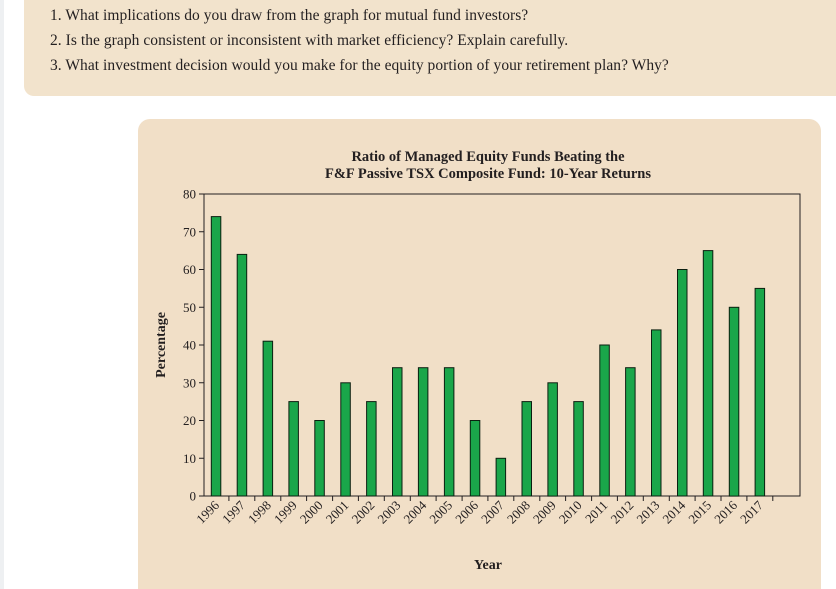 Image resolution: width=836 pixels, height=589 pixels. Describe the element at coordinates (345, 439) in the screenshot. I see `bar-2001` at that location.